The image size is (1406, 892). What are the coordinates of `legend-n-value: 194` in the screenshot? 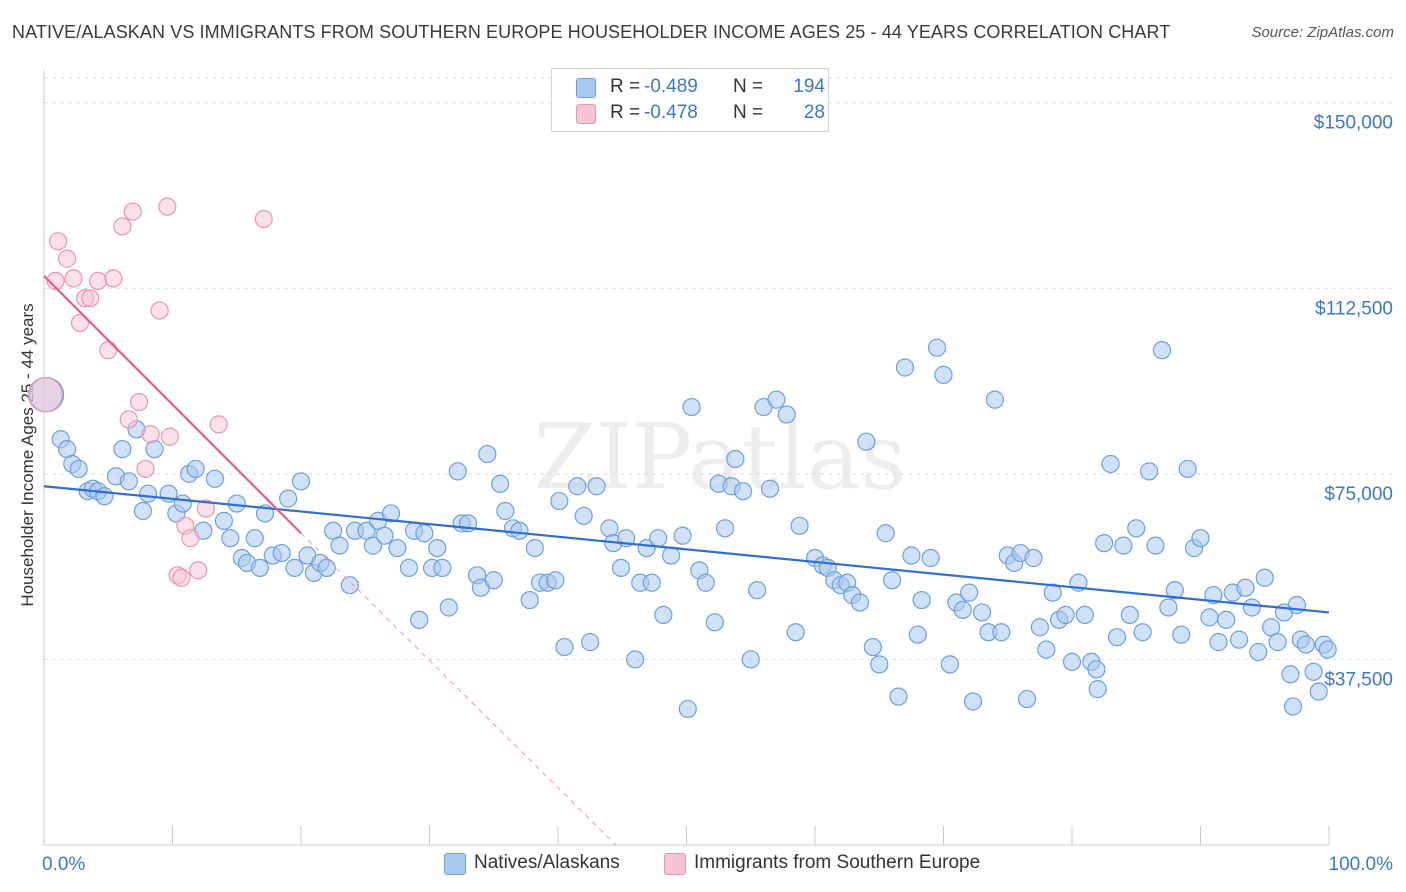 It's located at (809, 86).